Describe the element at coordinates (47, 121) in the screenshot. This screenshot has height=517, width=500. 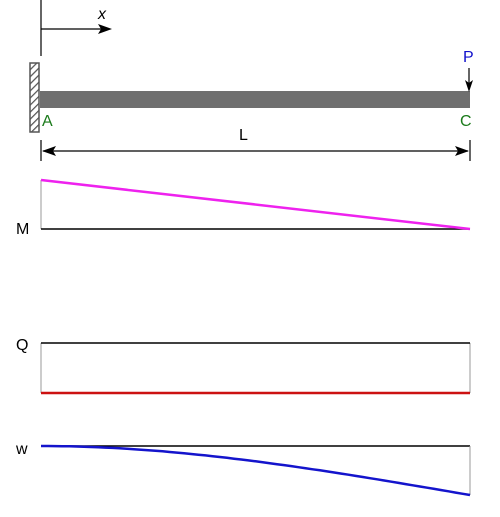
I see `support-label-a: A` at that location.